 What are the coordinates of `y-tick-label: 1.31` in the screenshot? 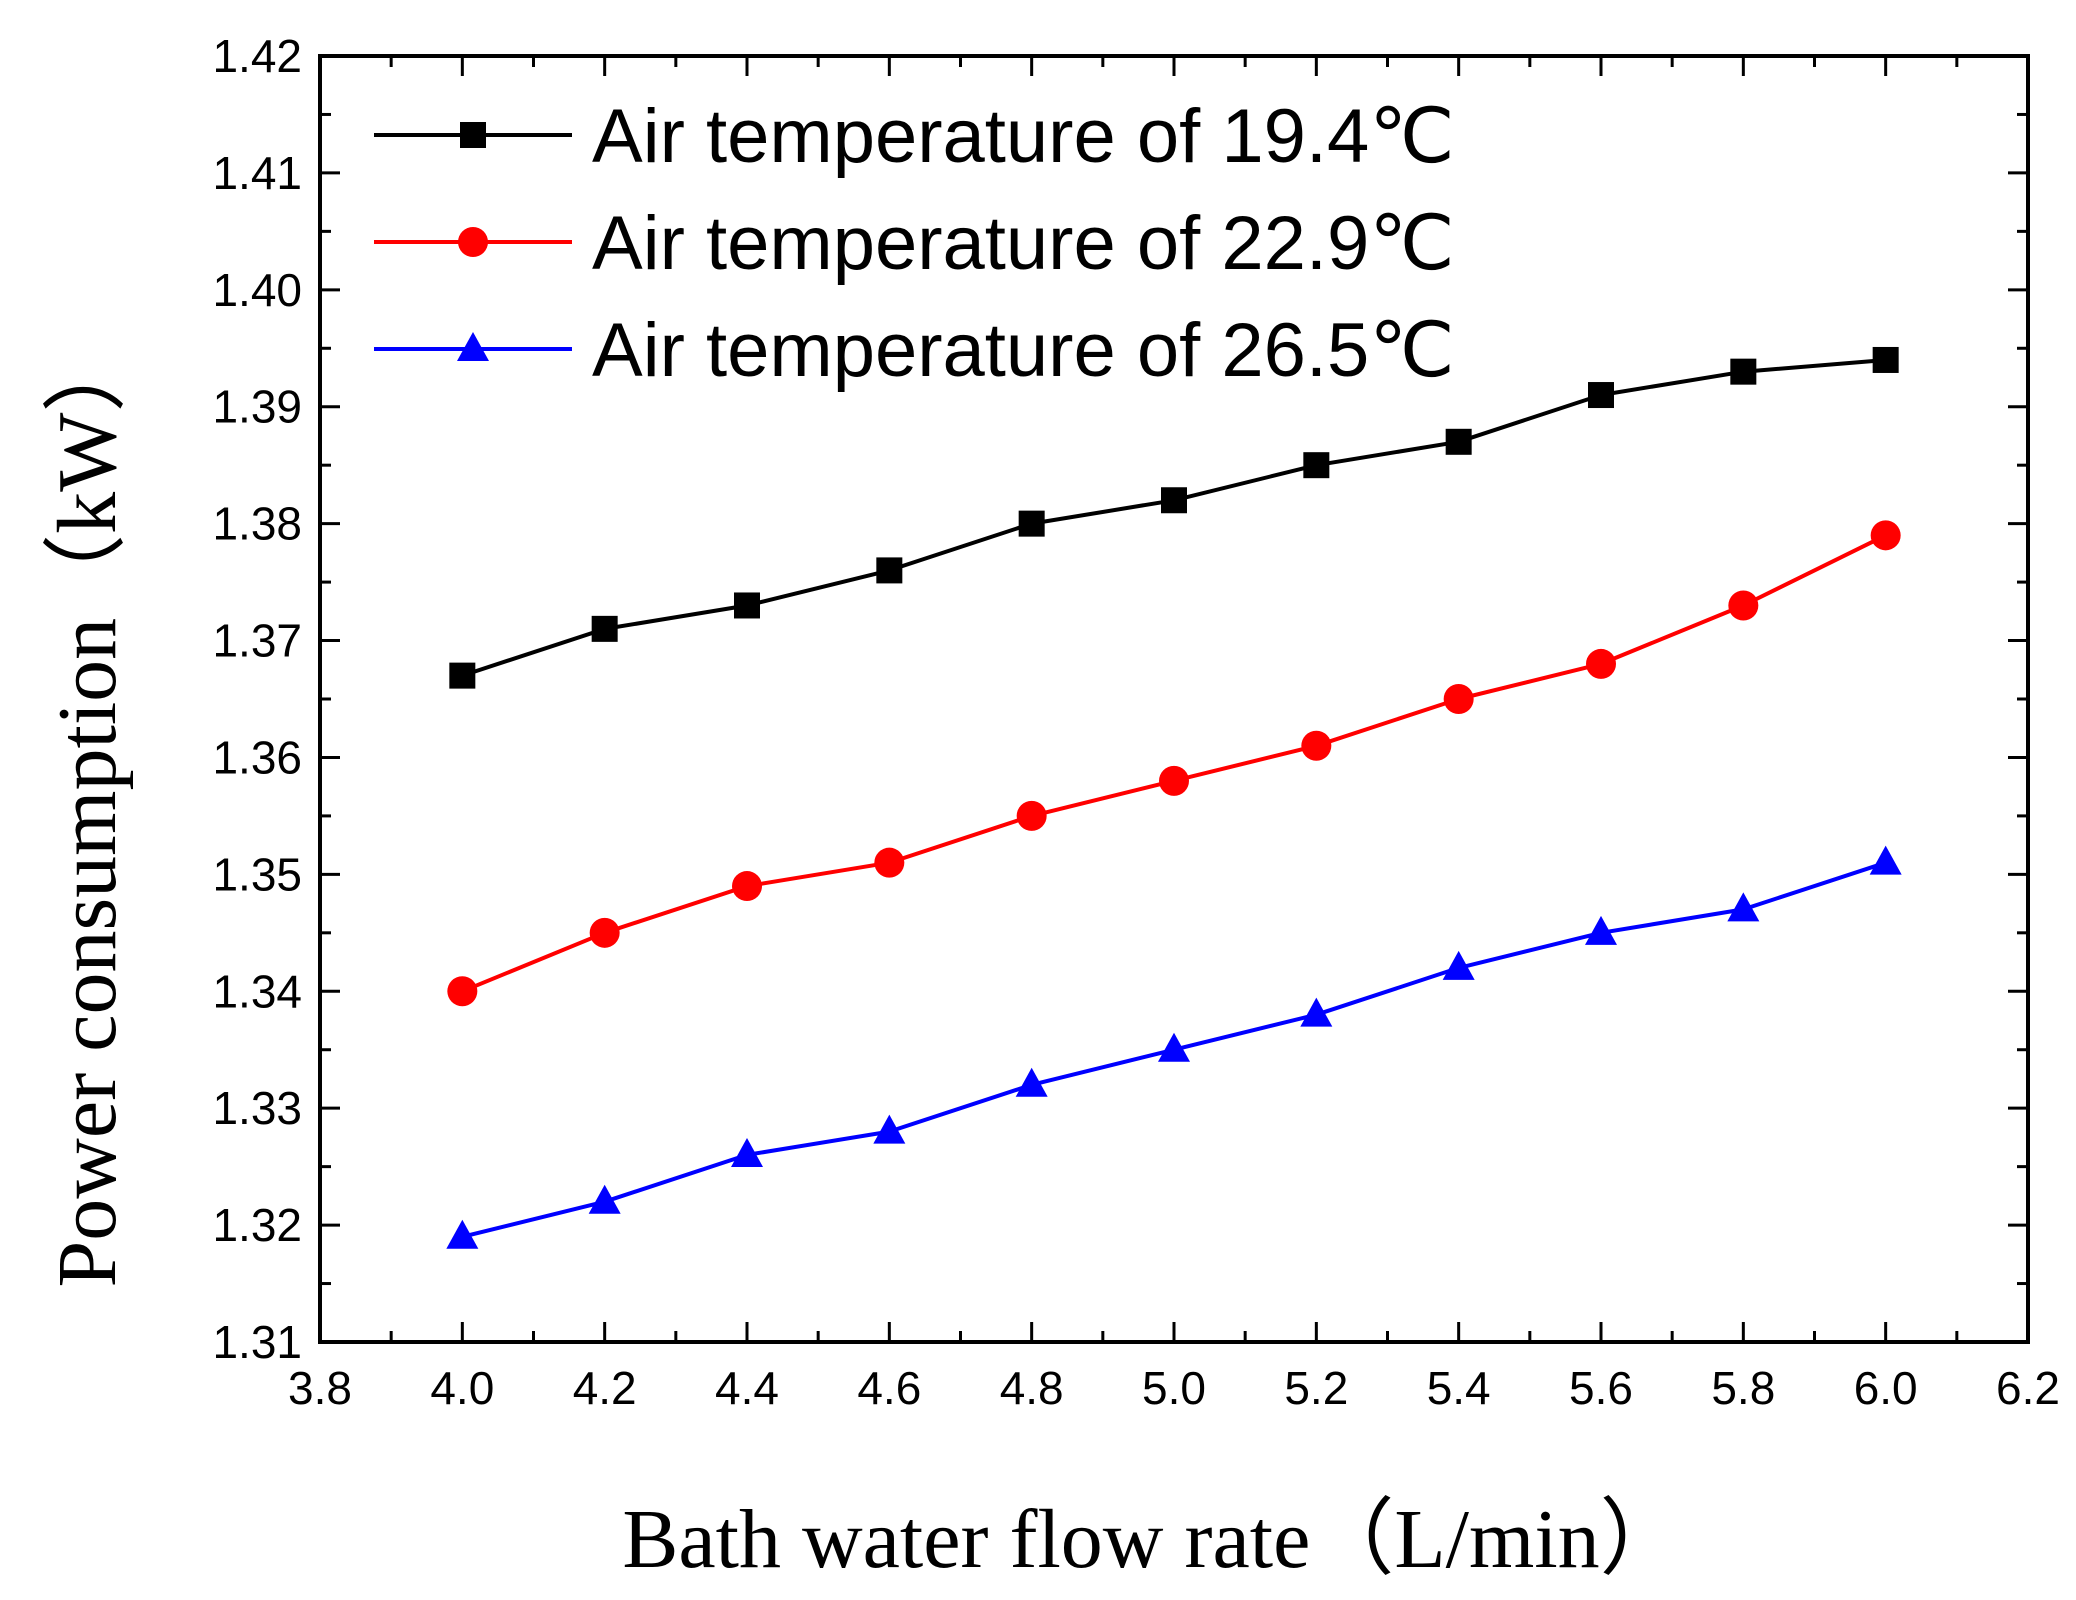 It's located at (257, 1342).